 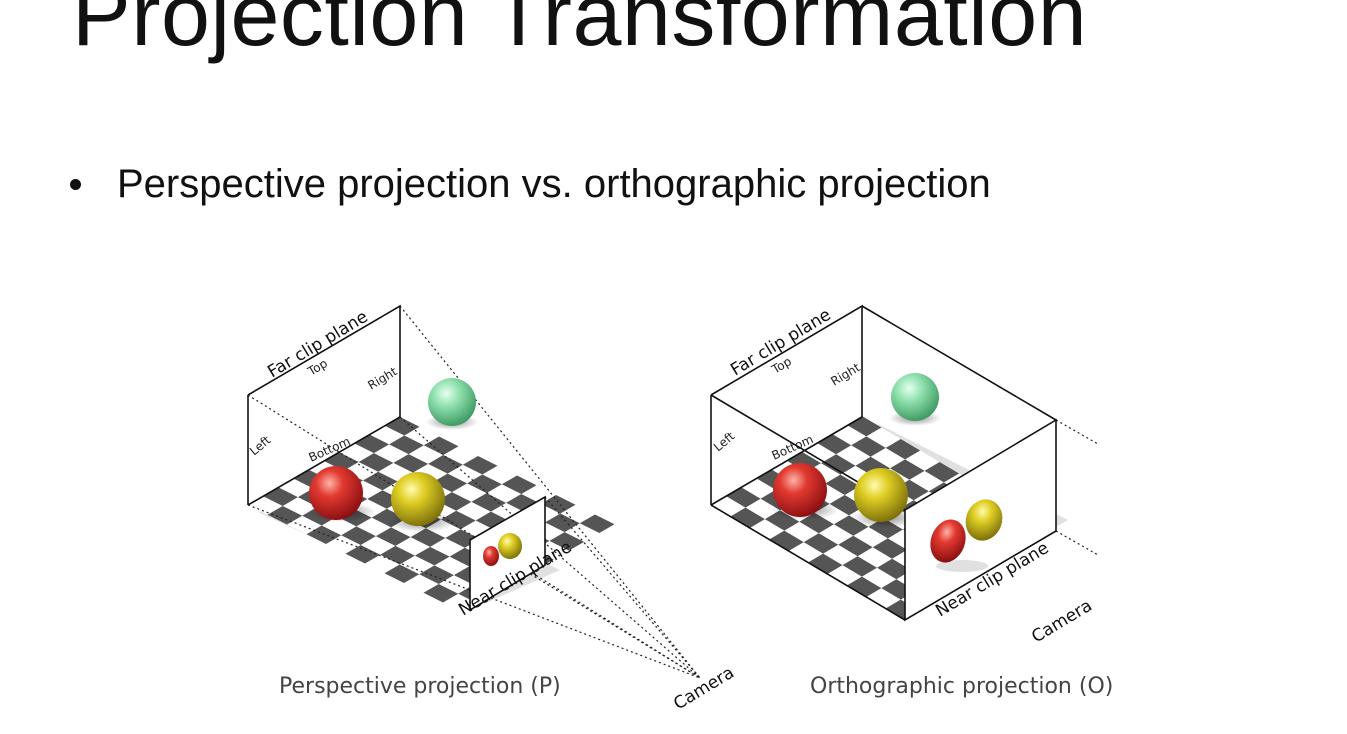 What do you see at coordinates (915, 397) in the screenshot?
I see `orthographic-green-sphere` at bounding box center [915, 397].